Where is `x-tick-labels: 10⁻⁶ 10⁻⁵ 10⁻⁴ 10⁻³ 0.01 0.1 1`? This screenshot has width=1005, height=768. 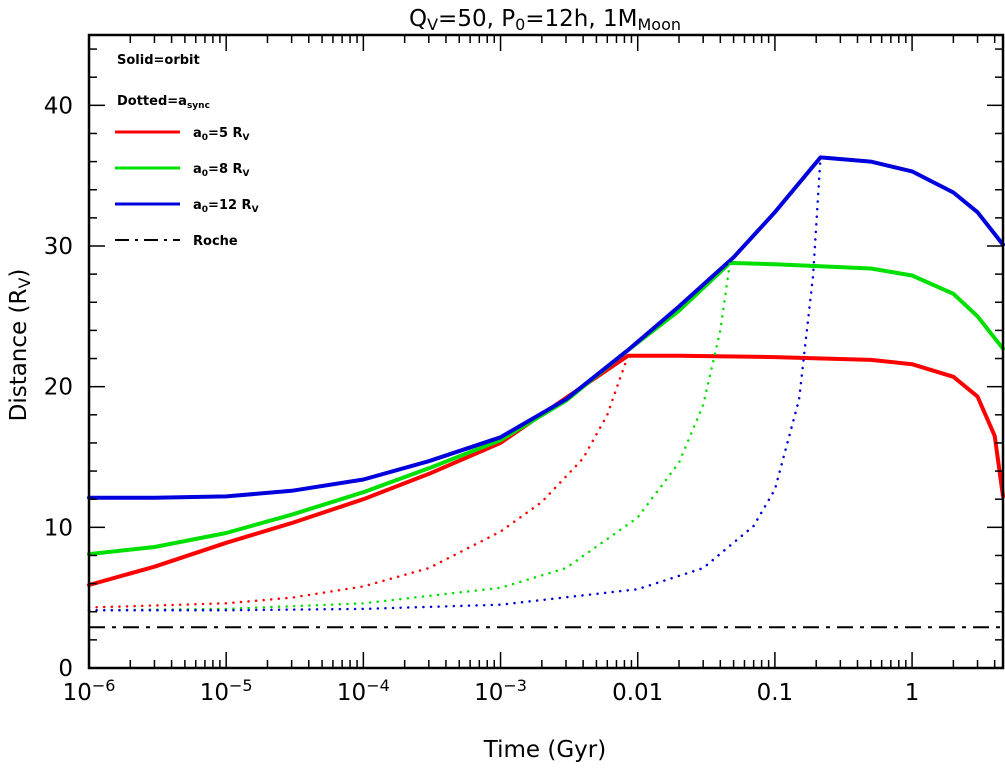
x-tick-labels: 10⁻⁶ 10⁻⁵ 10⁻⁴ 10⁻³ 0.01 0.1 1 is located at coordinates (491, 691).